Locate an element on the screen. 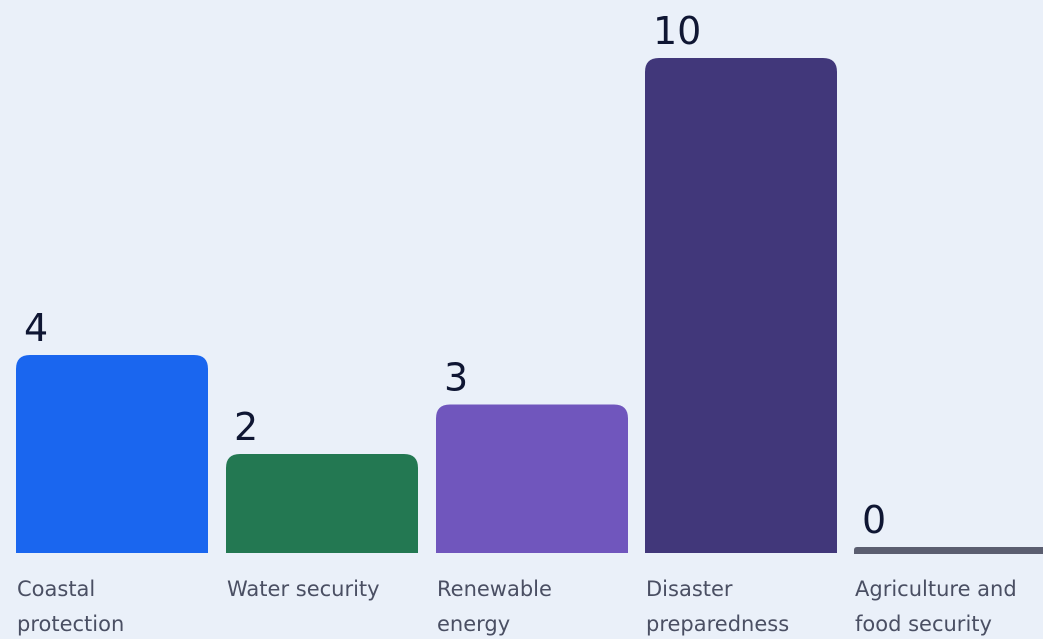 This screenshot has height=639, width=1043. category-label-disaster-preparedness-line-1: Disaster is located at coordinates (689, 589).